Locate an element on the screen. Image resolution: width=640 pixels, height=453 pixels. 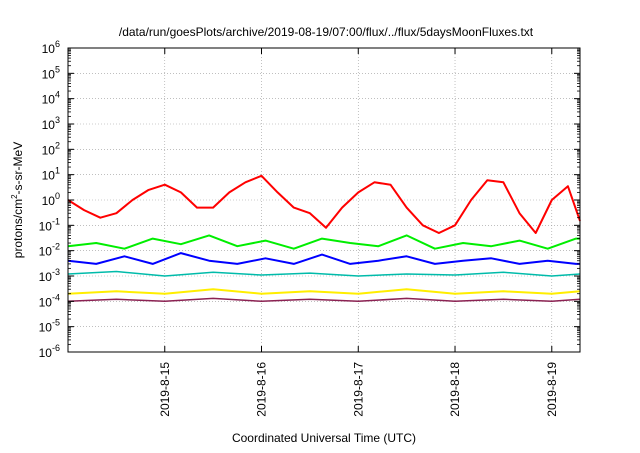
y-label-superscript: 2 is located at coordinates (14, 196).